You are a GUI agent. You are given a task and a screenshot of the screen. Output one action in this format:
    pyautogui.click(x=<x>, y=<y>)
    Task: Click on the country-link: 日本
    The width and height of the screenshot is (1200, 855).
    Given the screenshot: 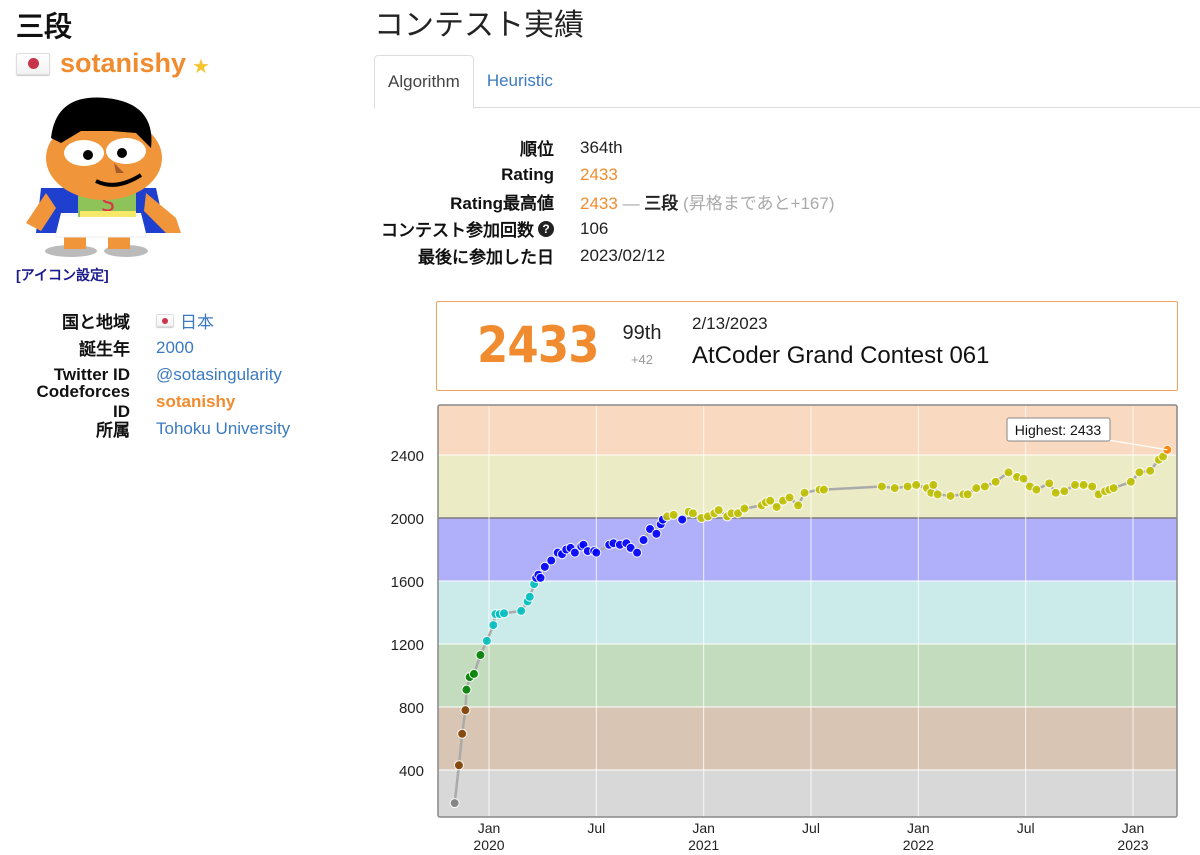 What is the action you would take?
    pyautogui.click(x=197, y=322)
    